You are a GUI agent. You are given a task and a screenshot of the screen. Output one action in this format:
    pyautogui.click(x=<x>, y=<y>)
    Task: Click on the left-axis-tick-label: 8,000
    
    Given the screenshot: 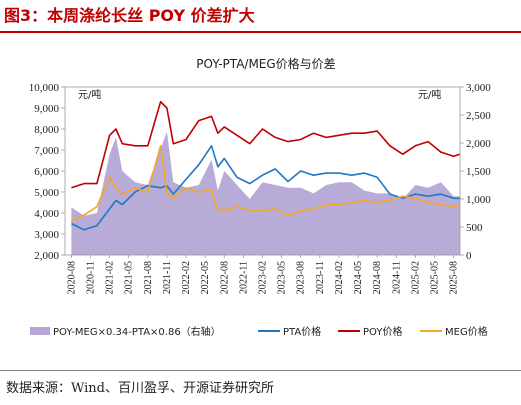 What is the action you would take?
    pyautogui.click(x=46, y=130)
    